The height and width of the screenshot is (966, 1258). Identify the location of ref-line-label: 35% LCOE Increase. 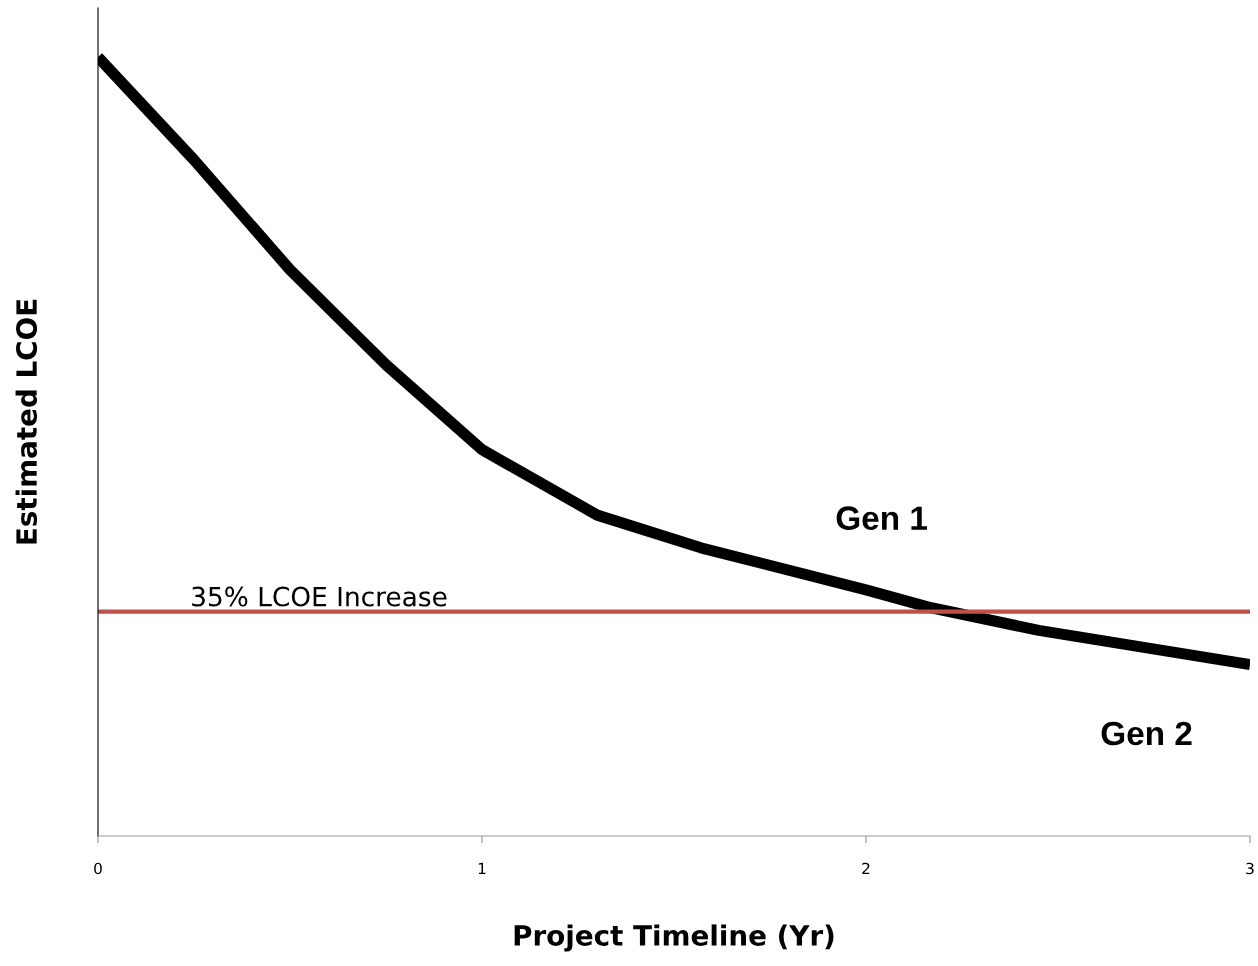
(319, 596).